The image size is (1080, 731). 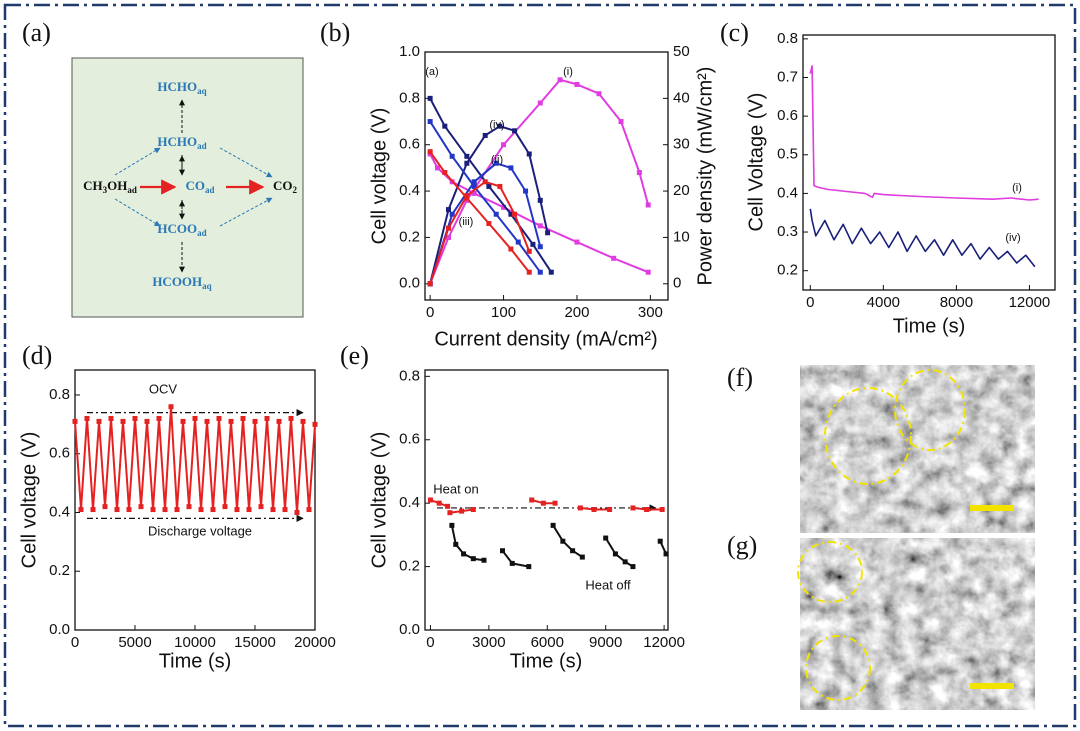 What do you see at coordinates (315, 642) in the screenshot?
I see `x-tick-label: 20000` at bounding box center [315, 642].